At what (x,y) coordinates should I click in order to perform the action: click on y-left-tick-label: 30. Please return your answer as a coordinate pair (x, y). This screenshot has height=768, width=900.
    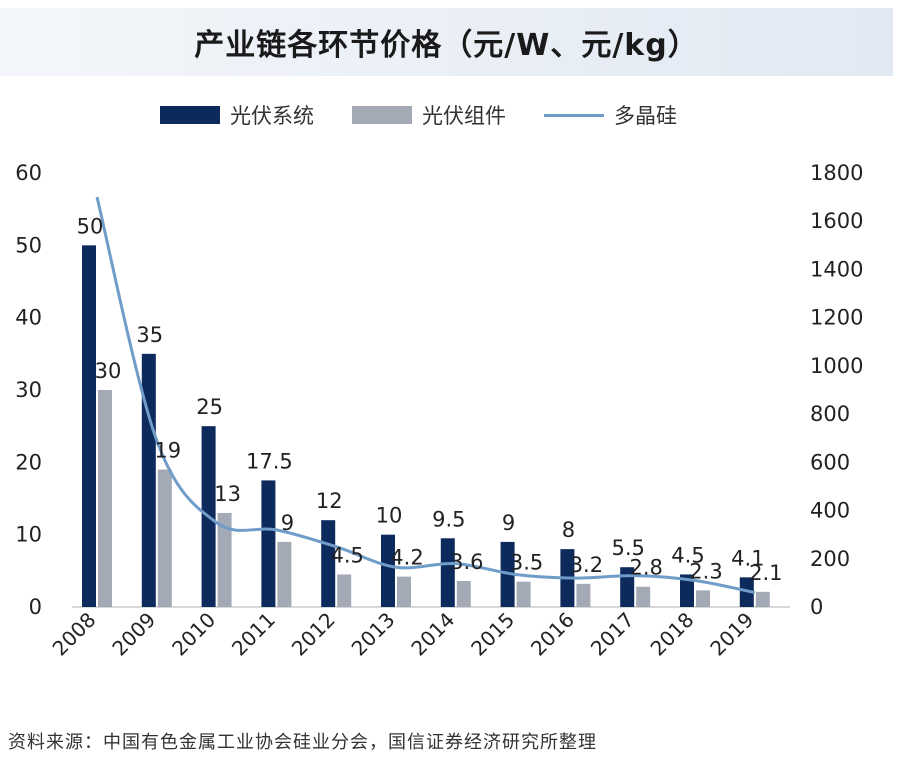
    Looking at the image, I should click on (28, 390).